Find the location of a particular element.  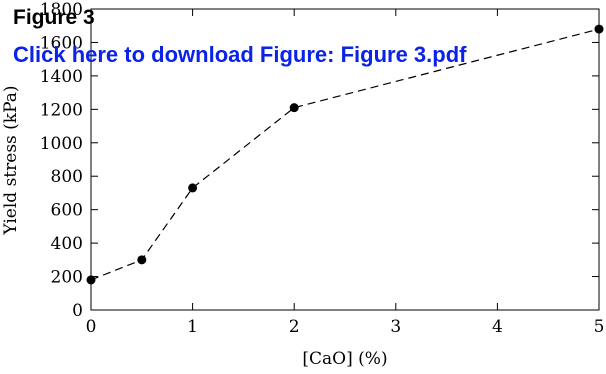

y-tick-label: 1200 is located at coordinates (61, 110).